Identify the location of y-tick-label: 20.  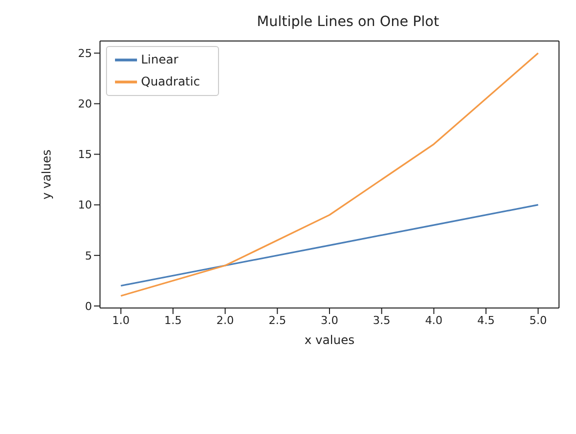
(85, 104).